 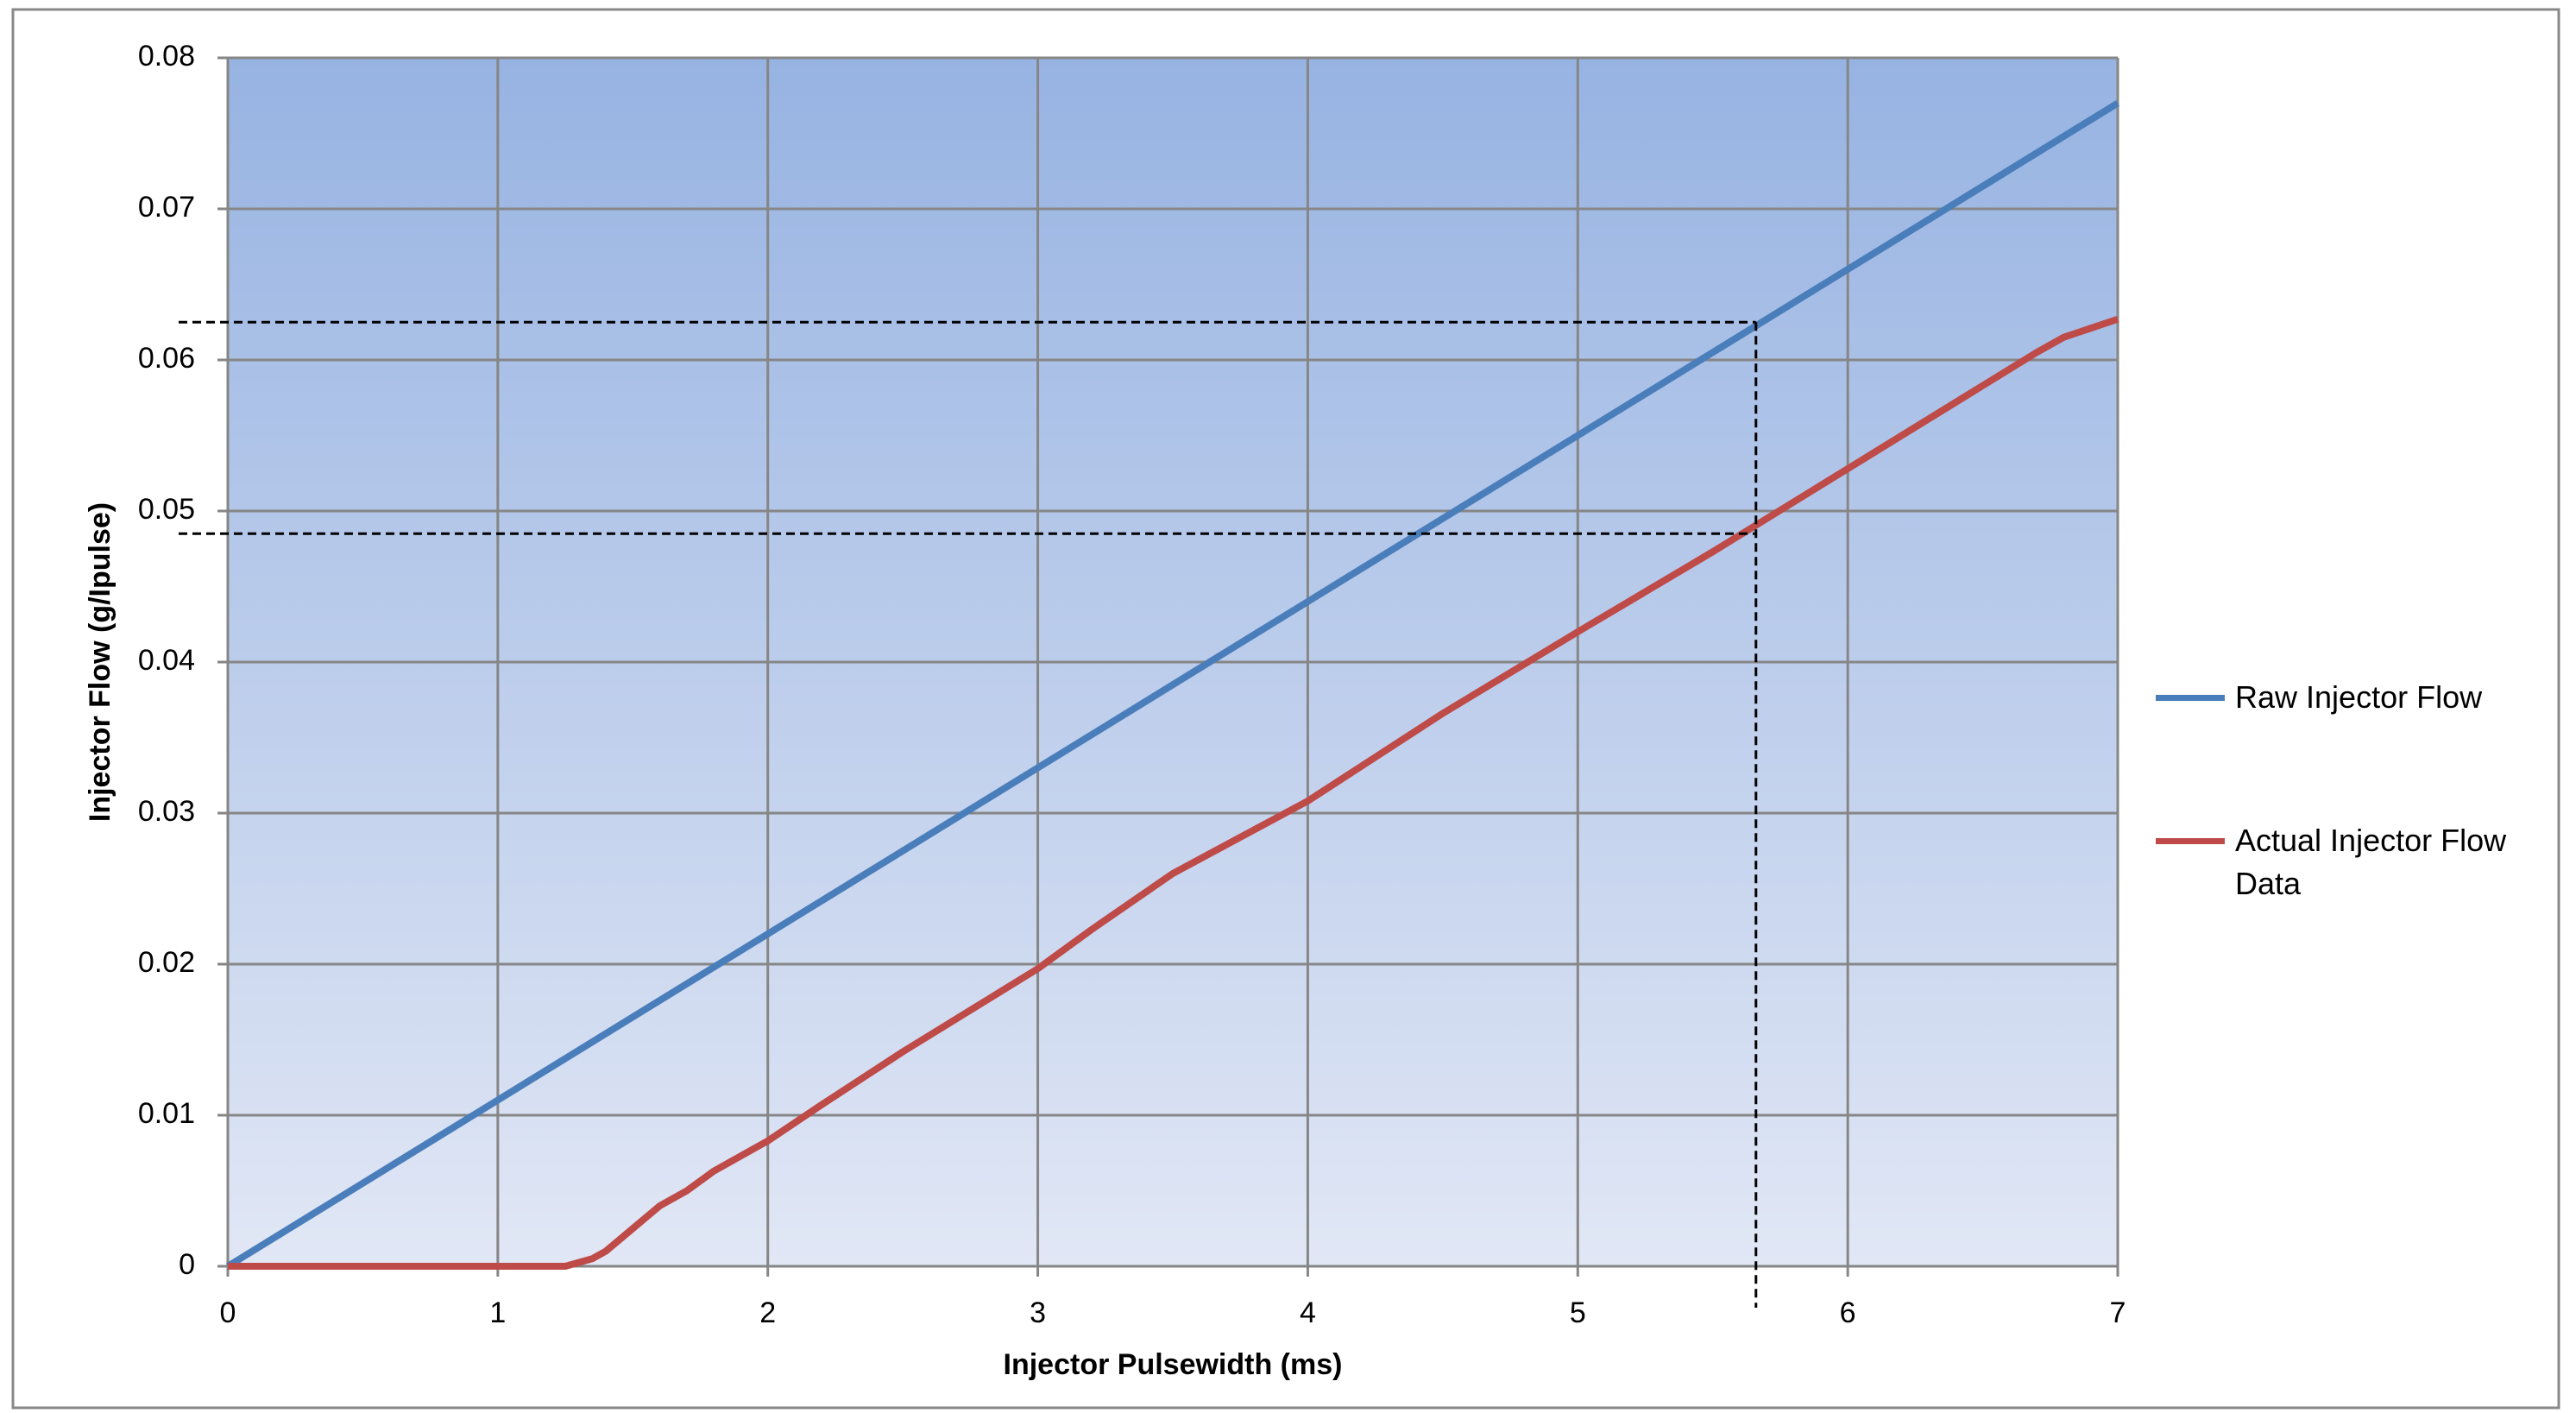 I want to click on legend-item: Actual Injector Flow Data, so click(x=2351, y=862).